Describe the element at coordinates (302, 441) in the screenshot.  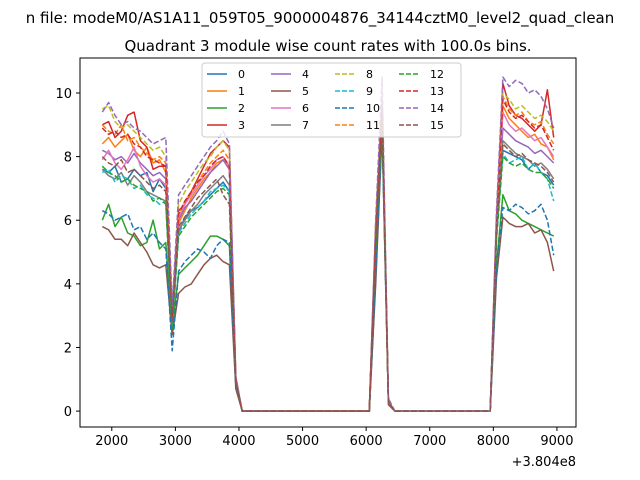
I see `x-tick-label: 5000` at that location.